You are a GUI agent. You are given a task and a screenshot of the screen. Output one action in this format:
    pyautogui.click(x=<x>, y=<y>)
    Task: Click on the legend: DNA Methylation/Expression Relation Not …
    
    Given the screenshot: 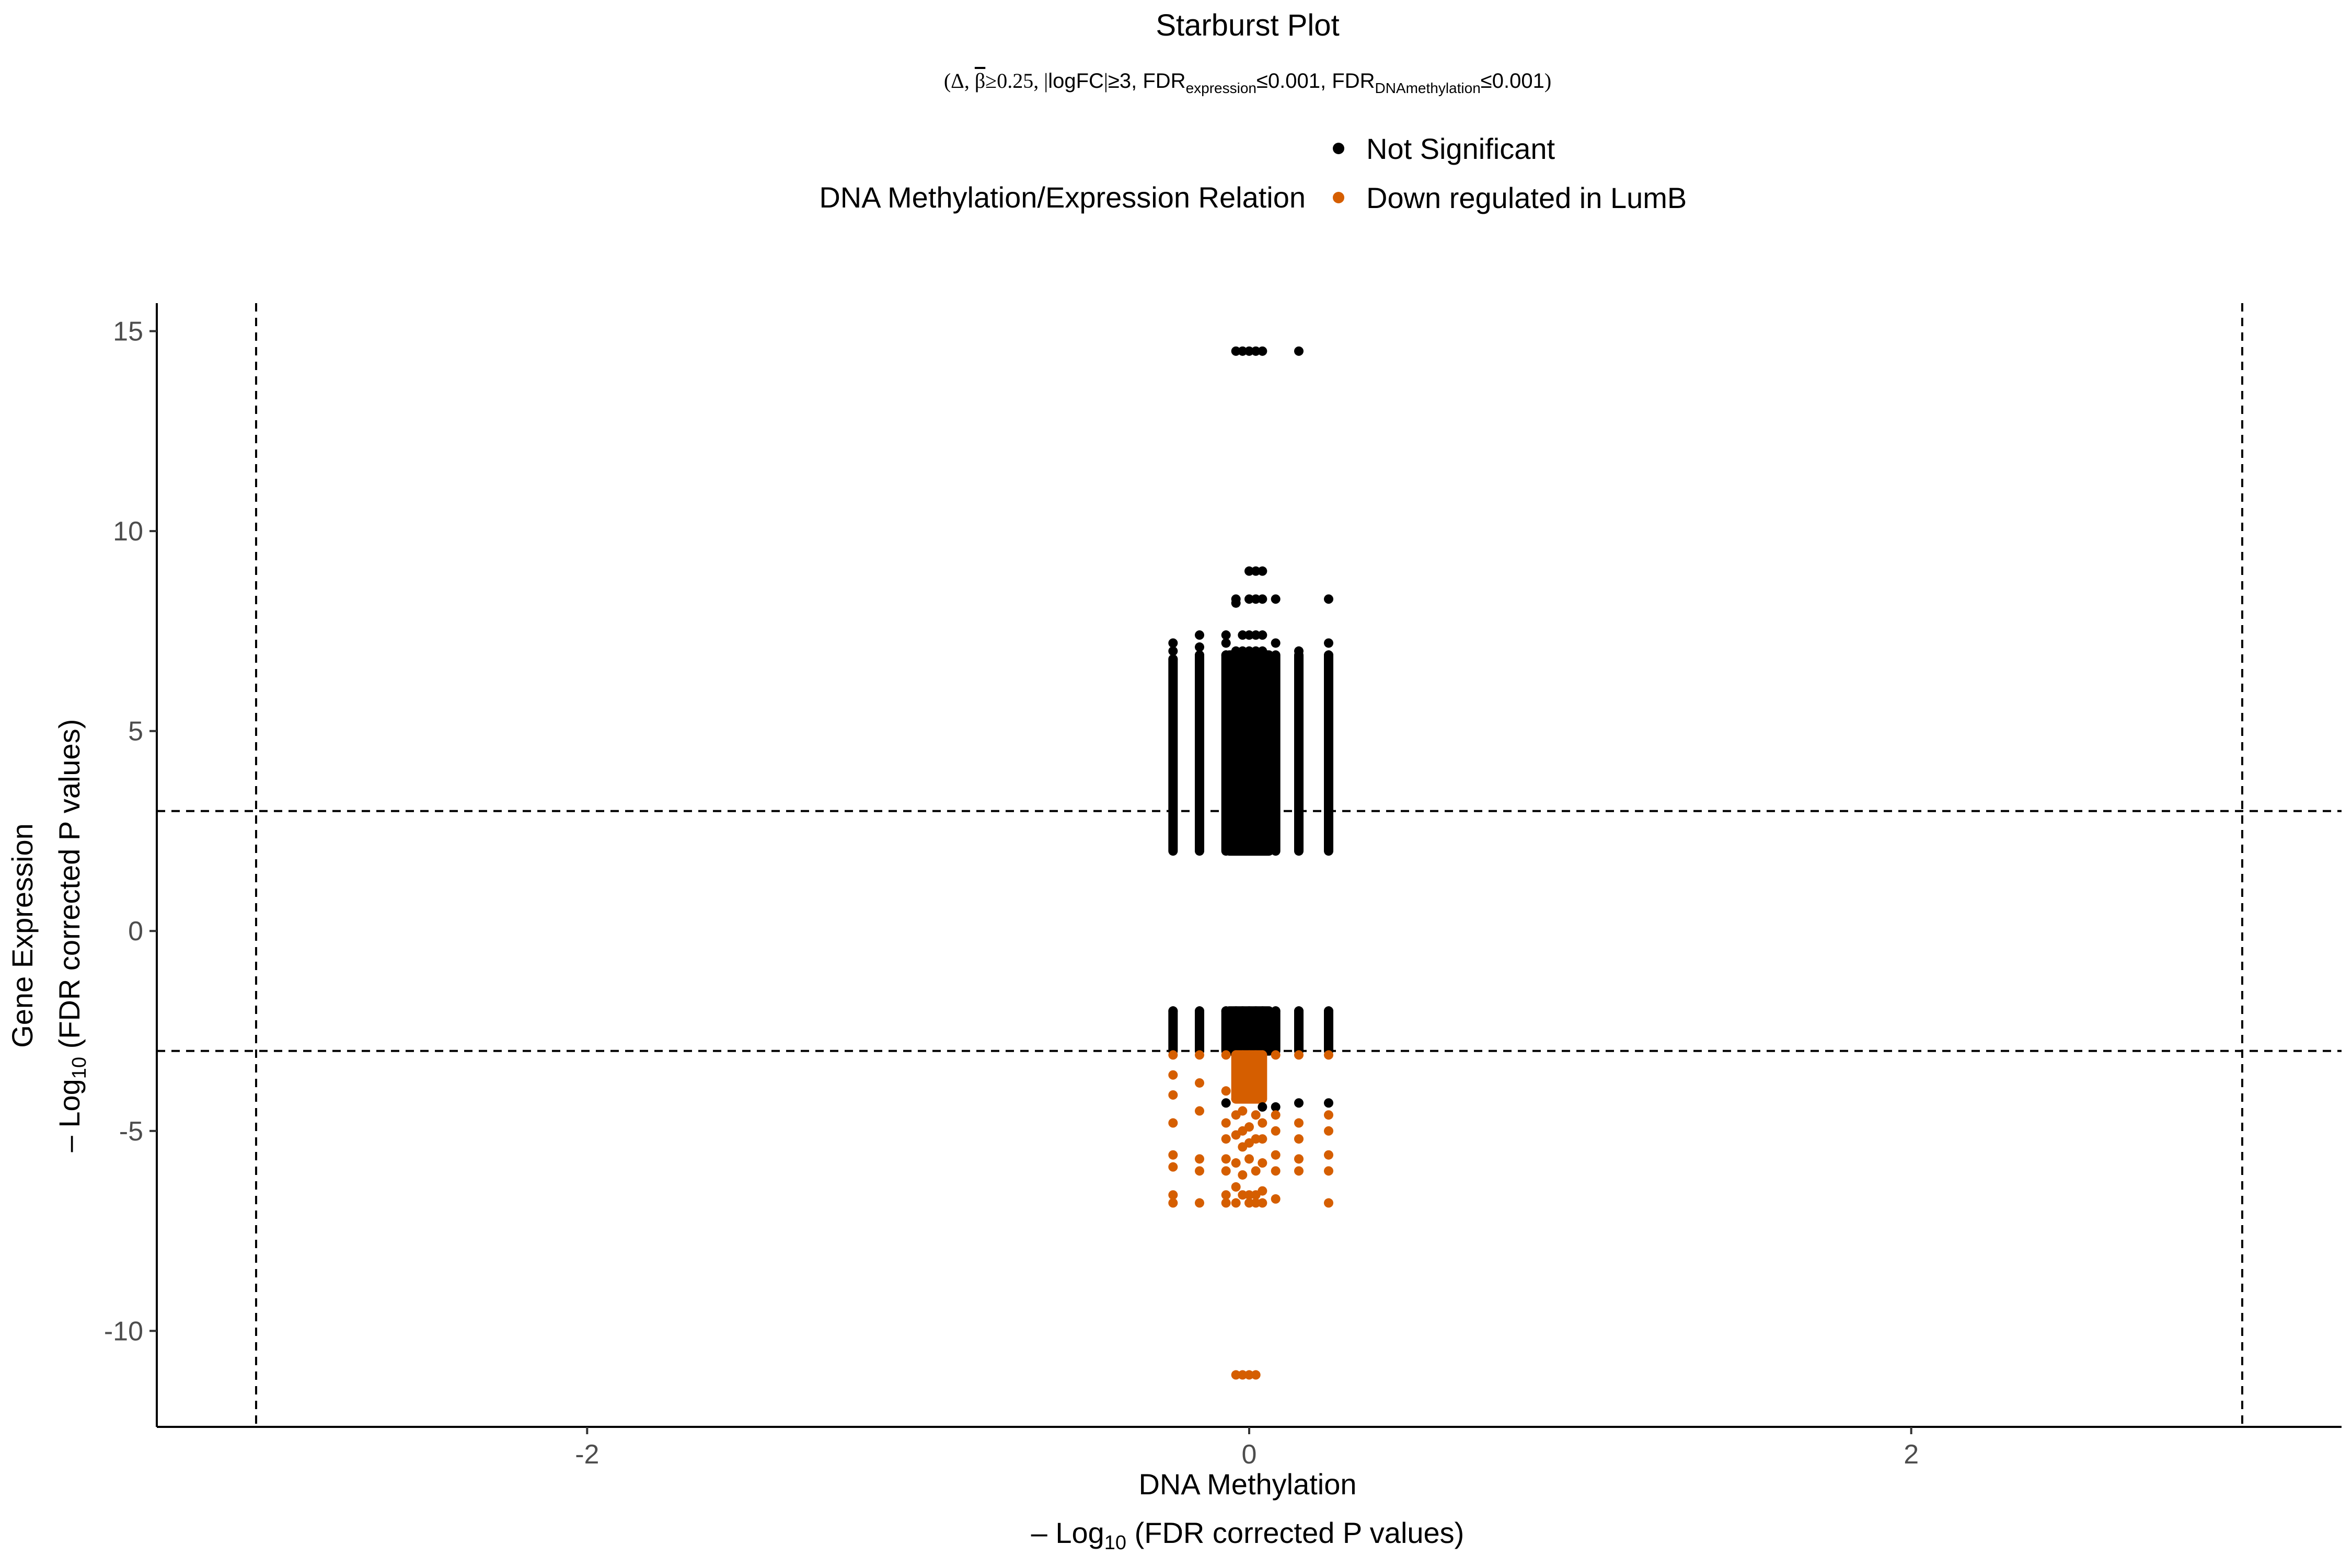 What is the action you would take?
    pyautogui.click(x=1253, y=173)
    